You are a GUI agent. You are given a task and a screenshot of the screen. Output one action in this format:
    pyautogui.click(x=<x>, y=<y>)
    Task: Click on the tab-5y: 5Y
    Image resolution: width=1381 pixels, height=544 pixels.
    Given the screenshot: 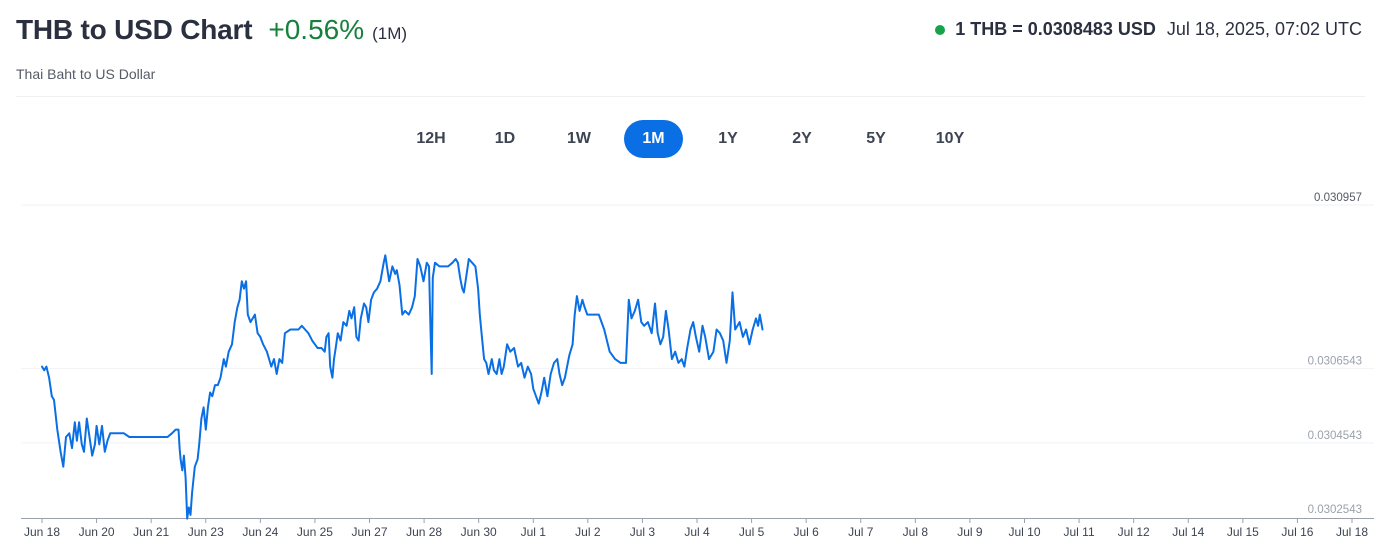 What is the action you would take?
    pyautogui.click(x=876, y=138)
    